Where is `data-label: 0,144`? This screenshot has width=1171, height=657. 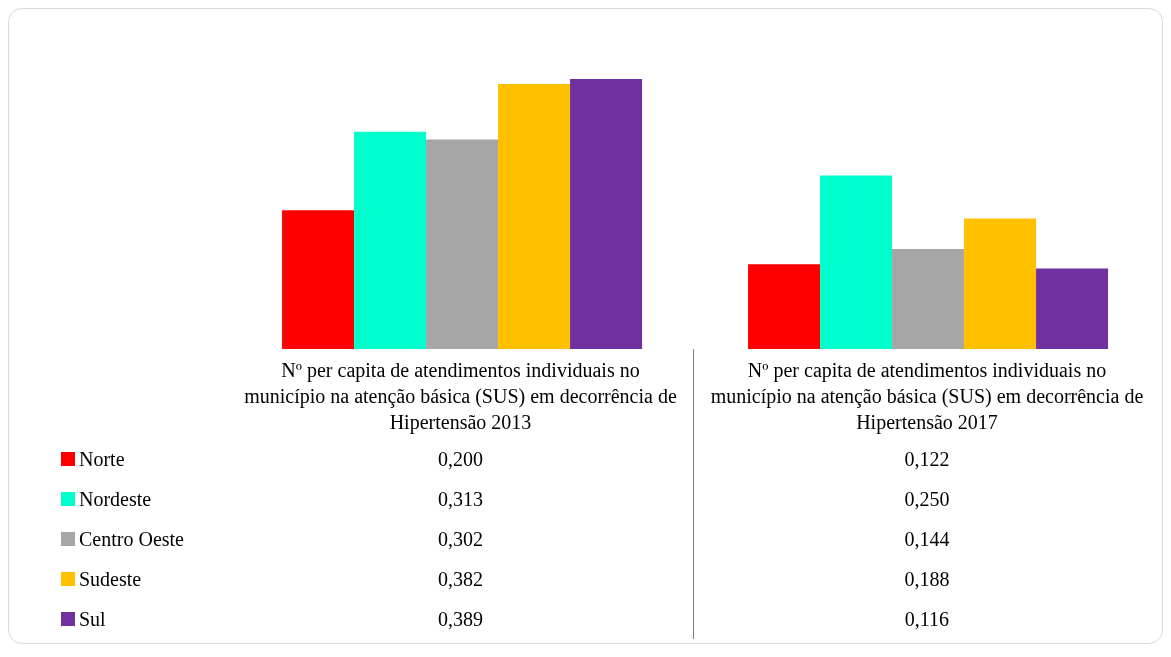 data-label: 0,144 is located at coordinates (926, 539).